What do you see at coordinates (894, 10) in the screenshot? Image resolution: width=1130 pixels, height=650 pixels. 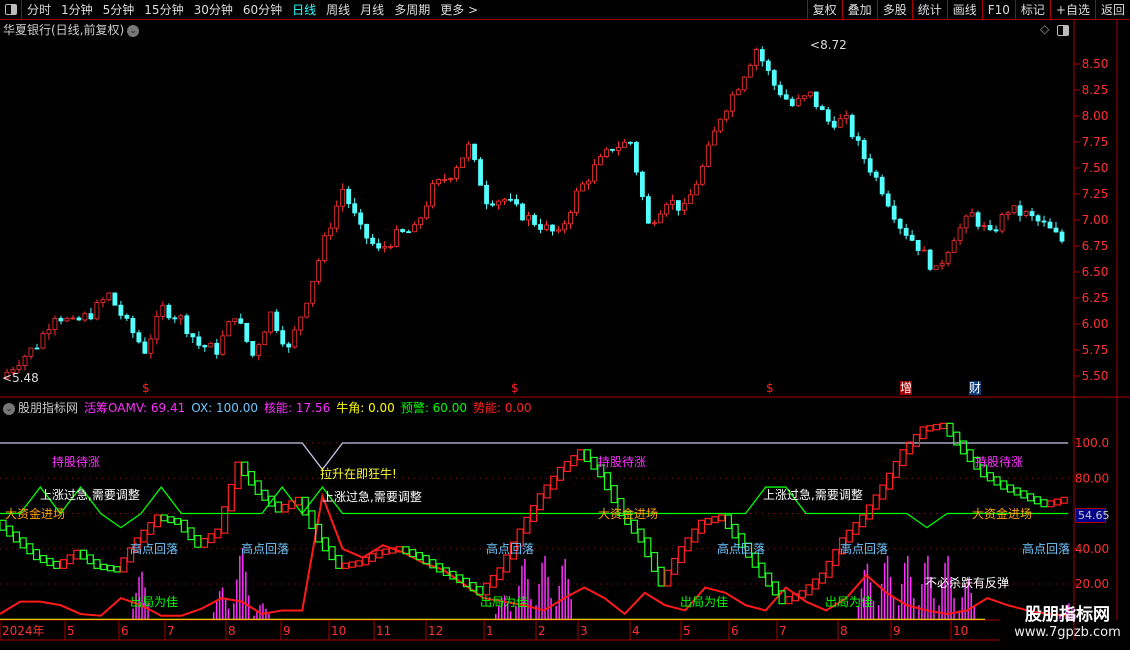 I see `toolbar-button: 多股` at bounding box center [894, 10].